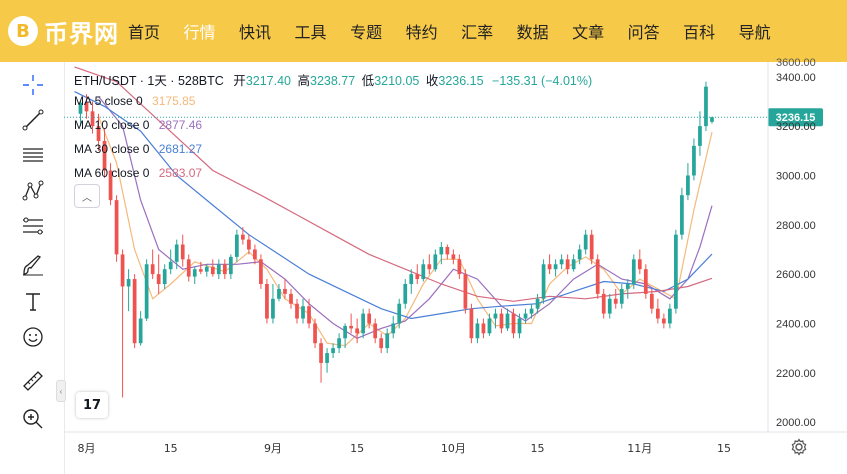 The width and height of the screenshot is (847, 474). I want to click on price-tick-label: 3200.00, so click(796, 127).